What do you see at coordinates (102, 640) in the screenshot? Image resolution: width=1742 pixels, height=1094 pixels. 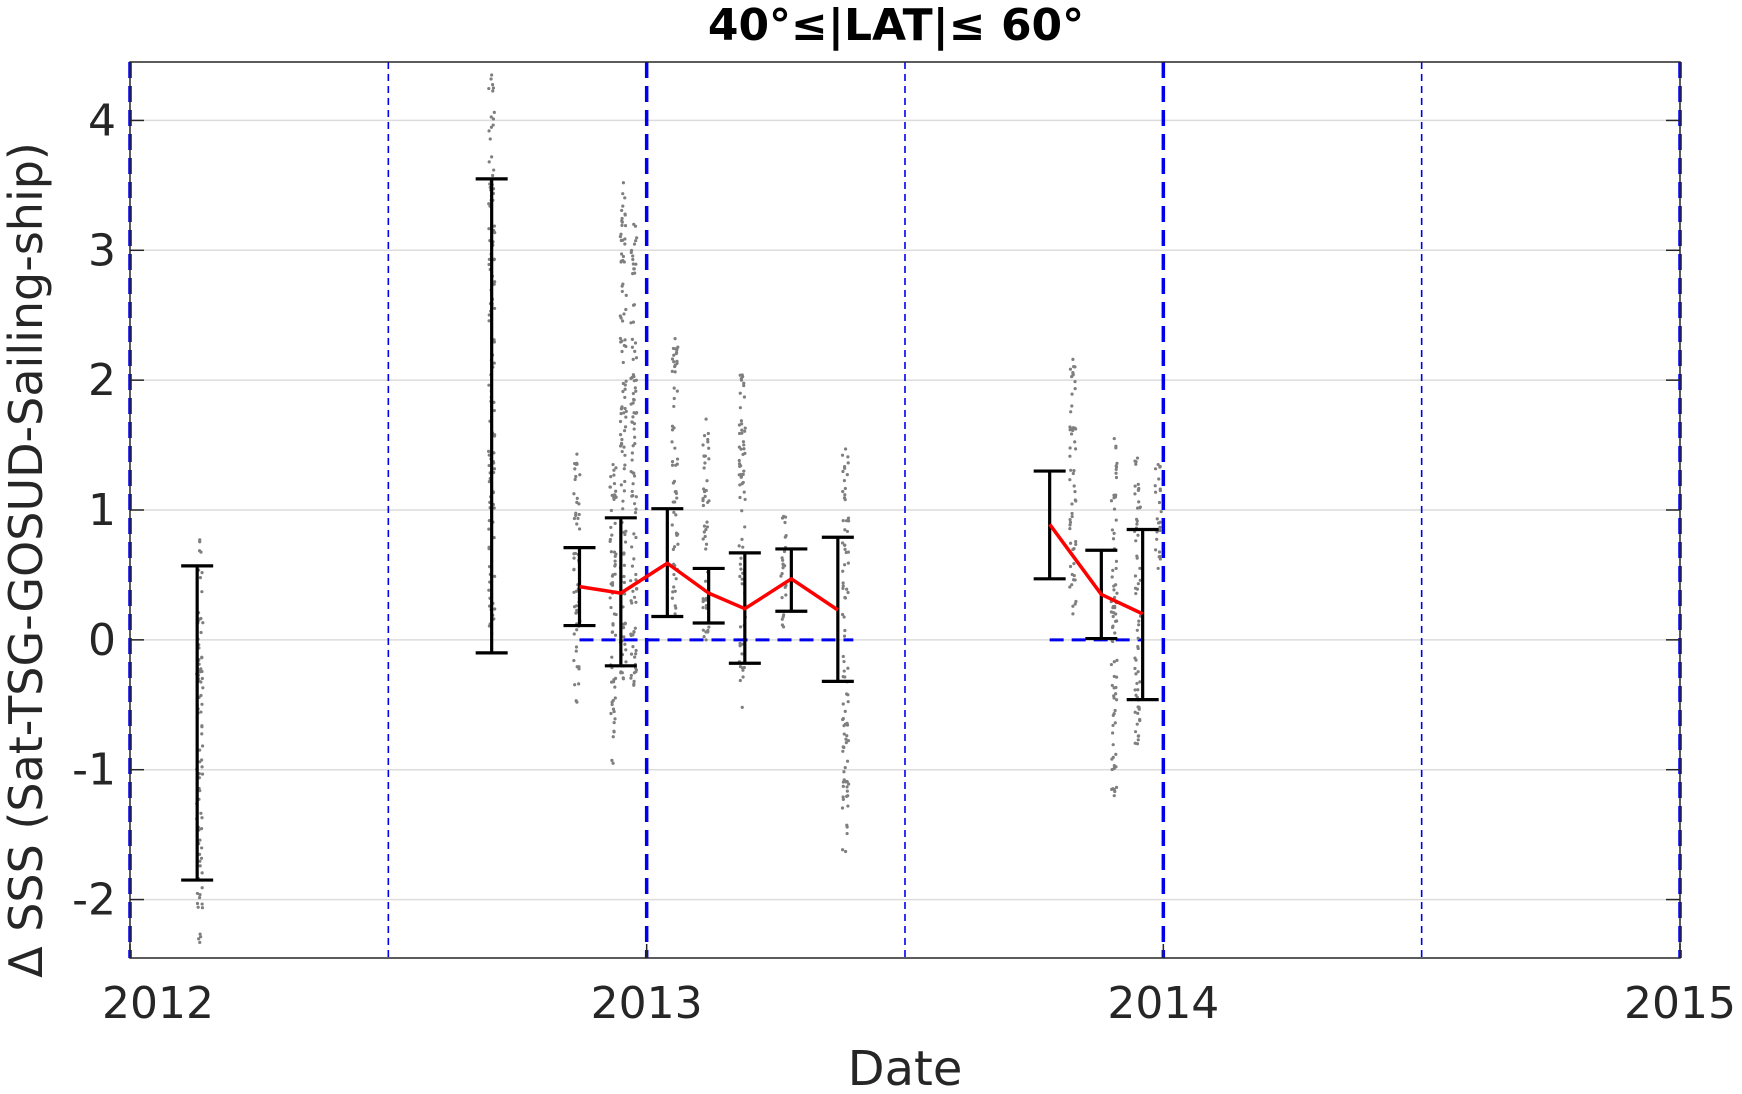 I see `y-tick-label: 0` at bounding box center [102, 640].